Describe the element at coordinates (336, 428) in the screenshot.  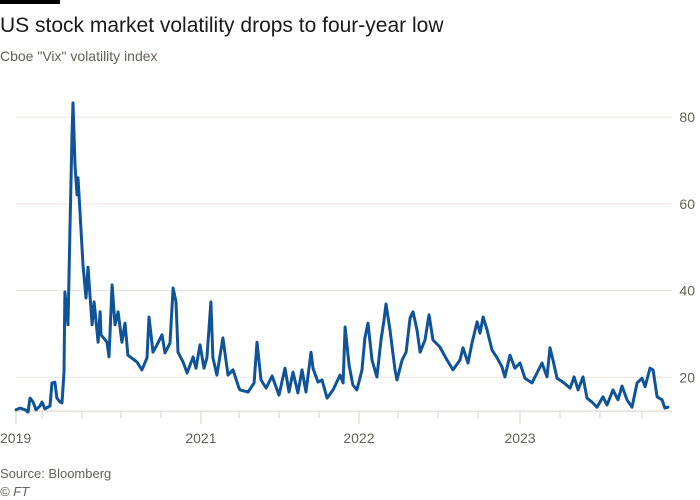
I see `x-axis: 2019 2021 2022 2023` at that location.